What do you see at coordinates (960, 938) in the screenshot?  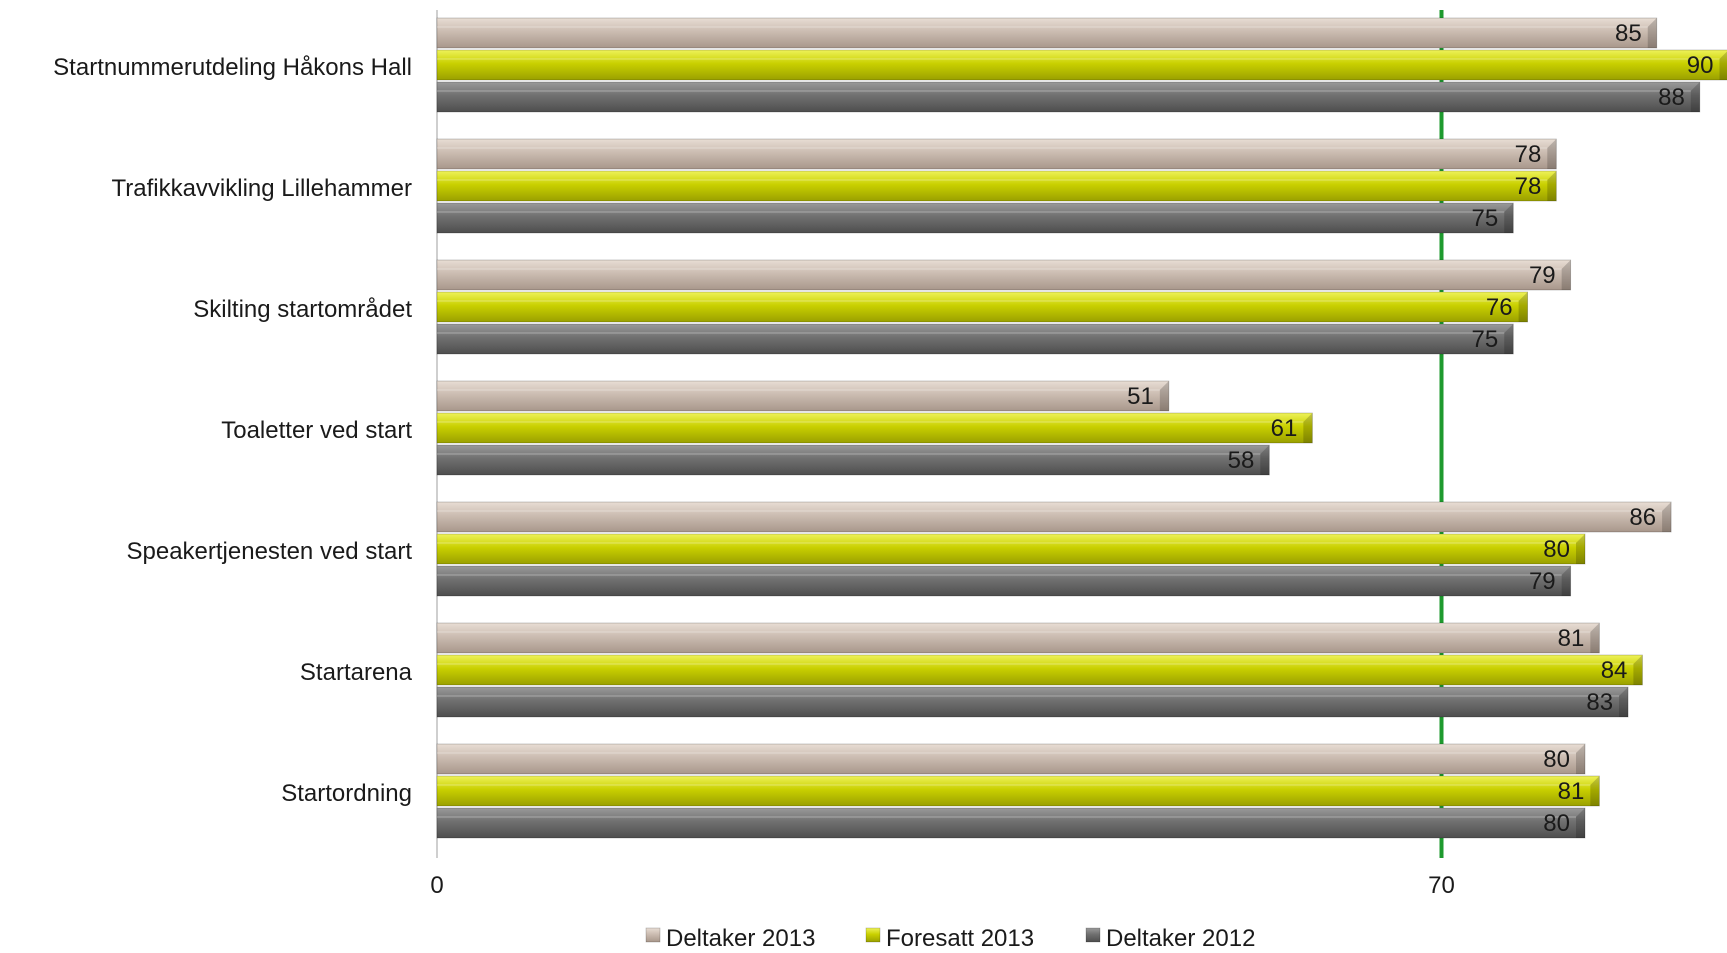 I see `legend-entry: Foresatt 2013` at bounding box center [960, 938].